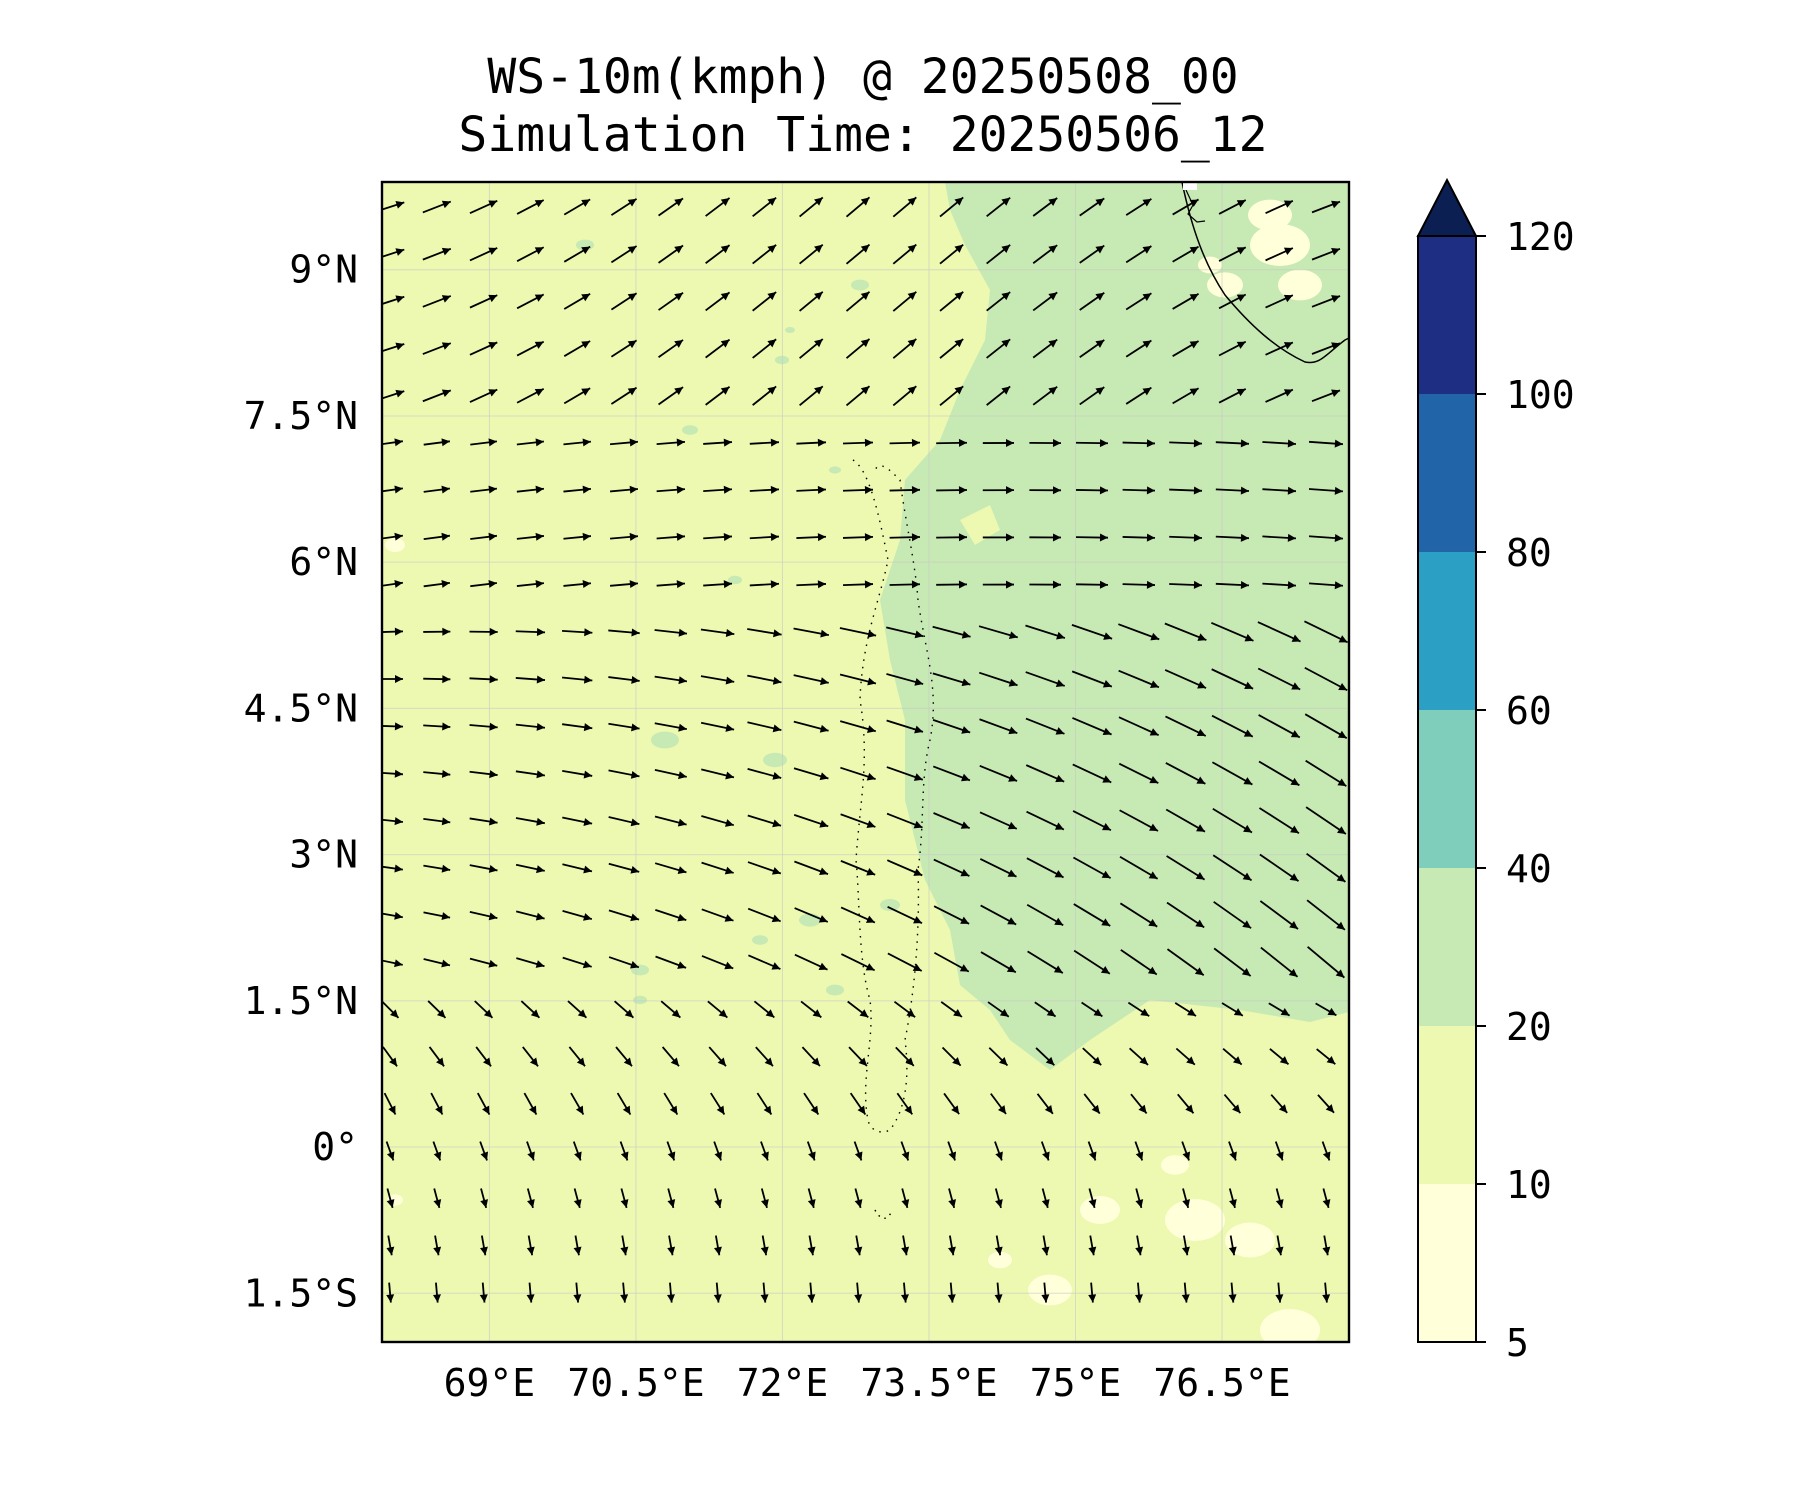 This screenshot has height=1500, width=1800. Describe the element at coordinates (890, 905) in the screenshot. I see `field-patch` at that location.